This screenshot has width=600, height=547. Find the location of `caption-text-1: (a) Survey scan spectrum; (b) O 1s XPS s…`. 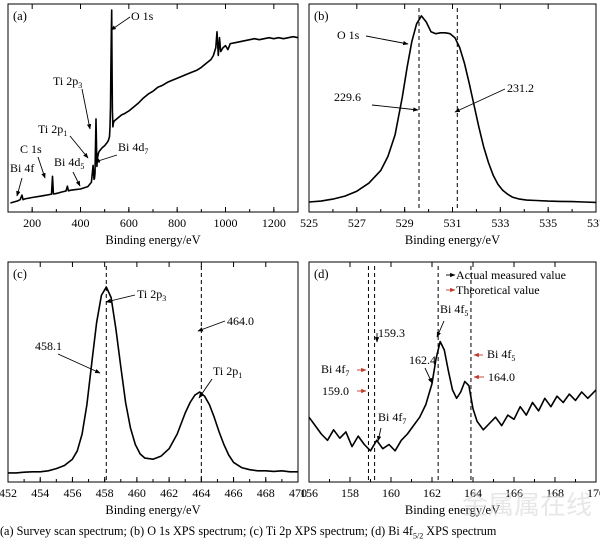

caption-text-1: (a) Survey scan spectrum; (b) O 1s XPS s… is located at coordinates (206, 531).